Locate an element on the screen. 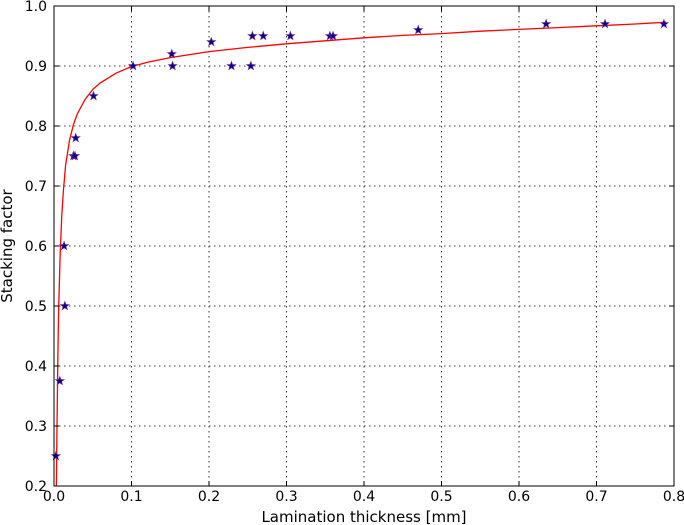 This screenshot has height=525, width=684. y-tick-label: 0.5 is located at coordinates (36, 307).